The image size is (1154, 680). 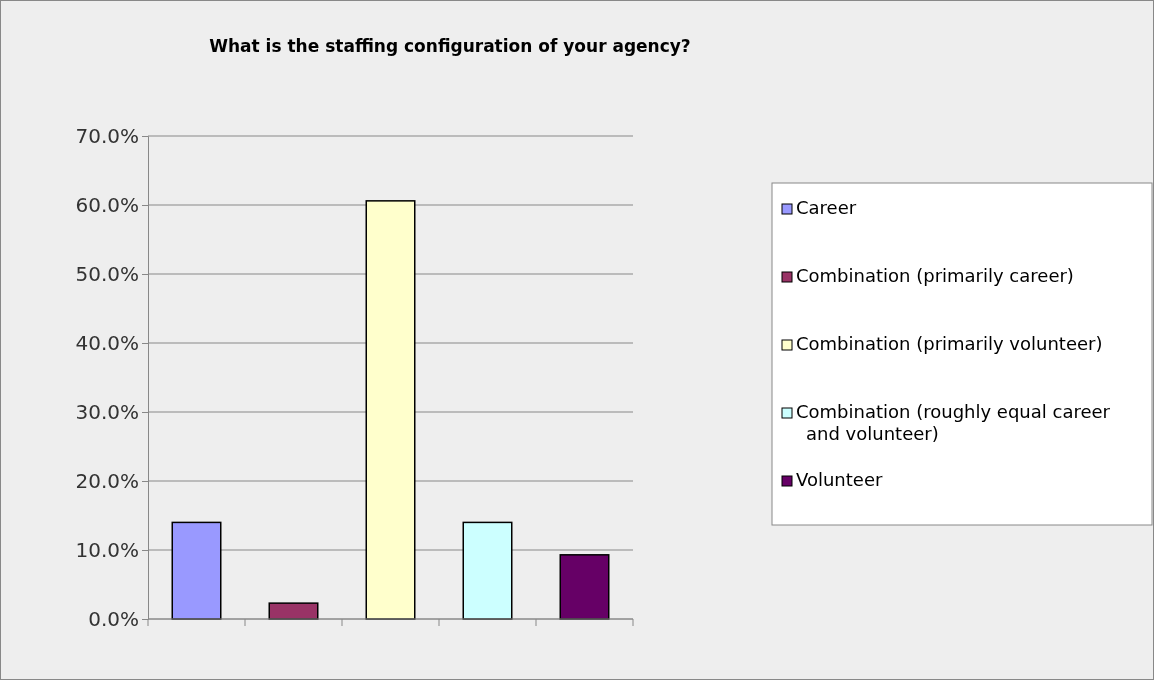 I want to click on y-tick-label: 20.0%, so click(x=107, y=480).